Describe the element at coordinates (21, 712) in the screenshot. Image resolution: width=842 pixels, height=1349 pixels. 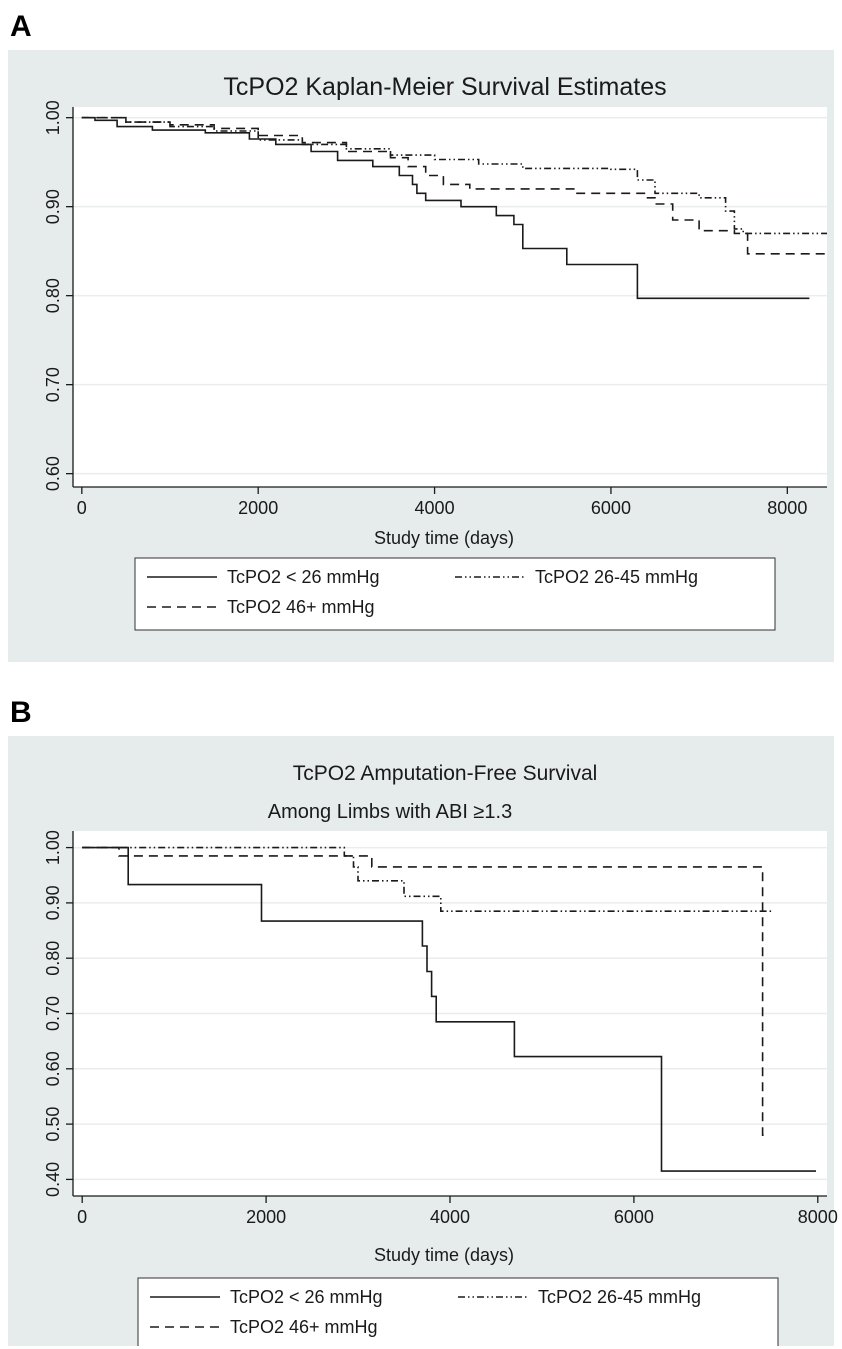
I see `panel-letter-b: B` at that location.